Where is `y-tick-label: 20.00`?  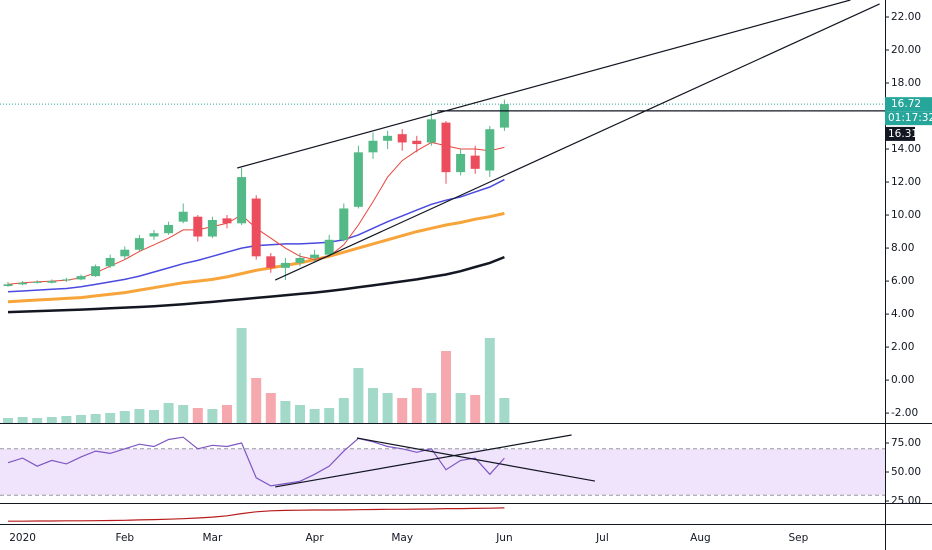
y-tick-label: 20.00 is located at coordinates (906, 50).